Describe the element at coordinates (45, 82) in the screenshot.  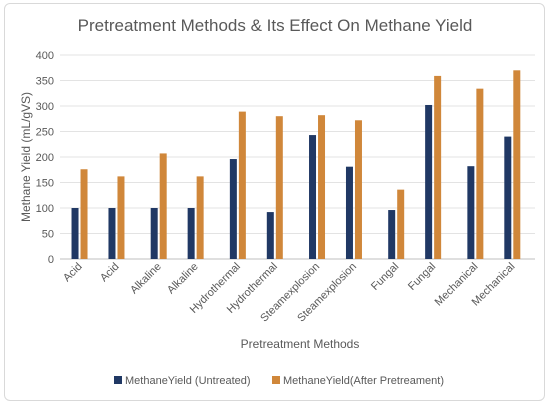
I see `y-tick-label: 350` at that location.